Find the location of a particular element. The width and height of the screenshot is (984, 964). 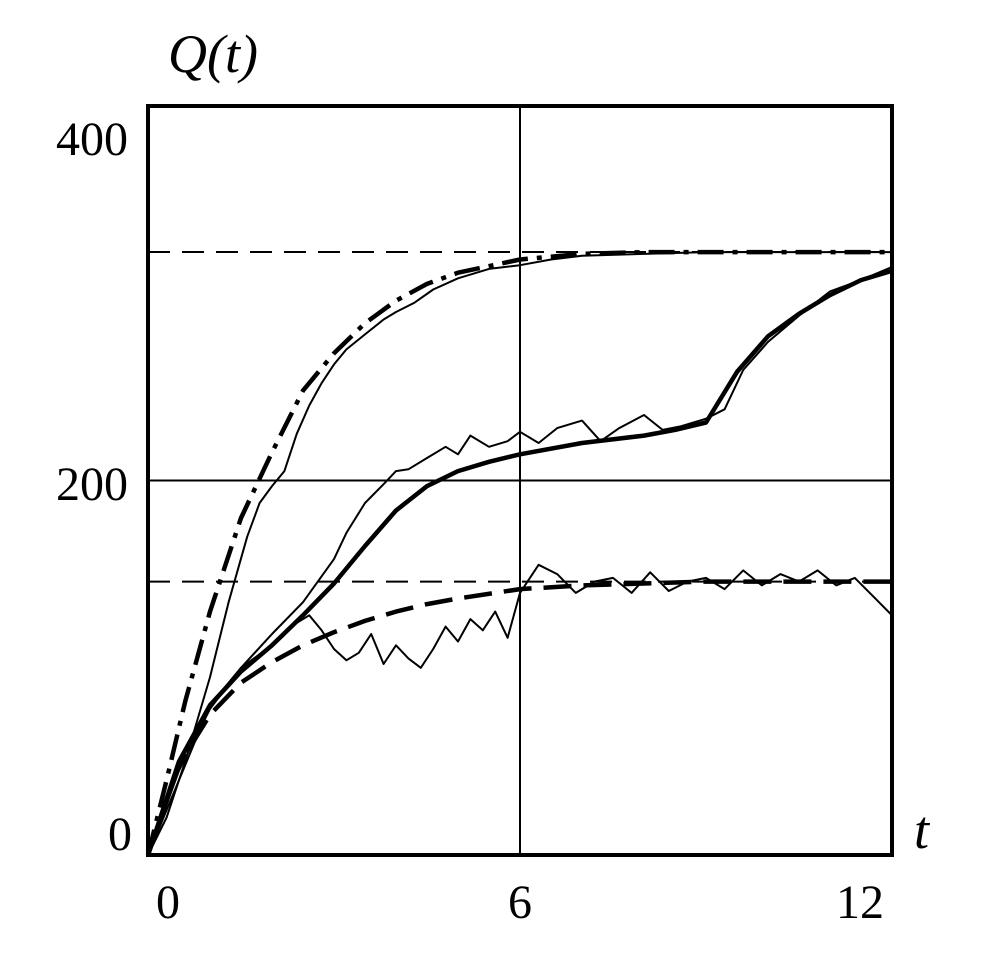

x-tick-label-0: 0 is located at coordinates (168, 902).